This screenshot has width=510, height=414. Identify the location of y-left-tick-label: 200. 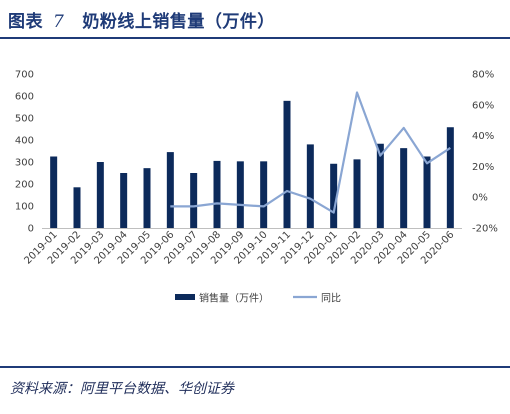
(24, 185).